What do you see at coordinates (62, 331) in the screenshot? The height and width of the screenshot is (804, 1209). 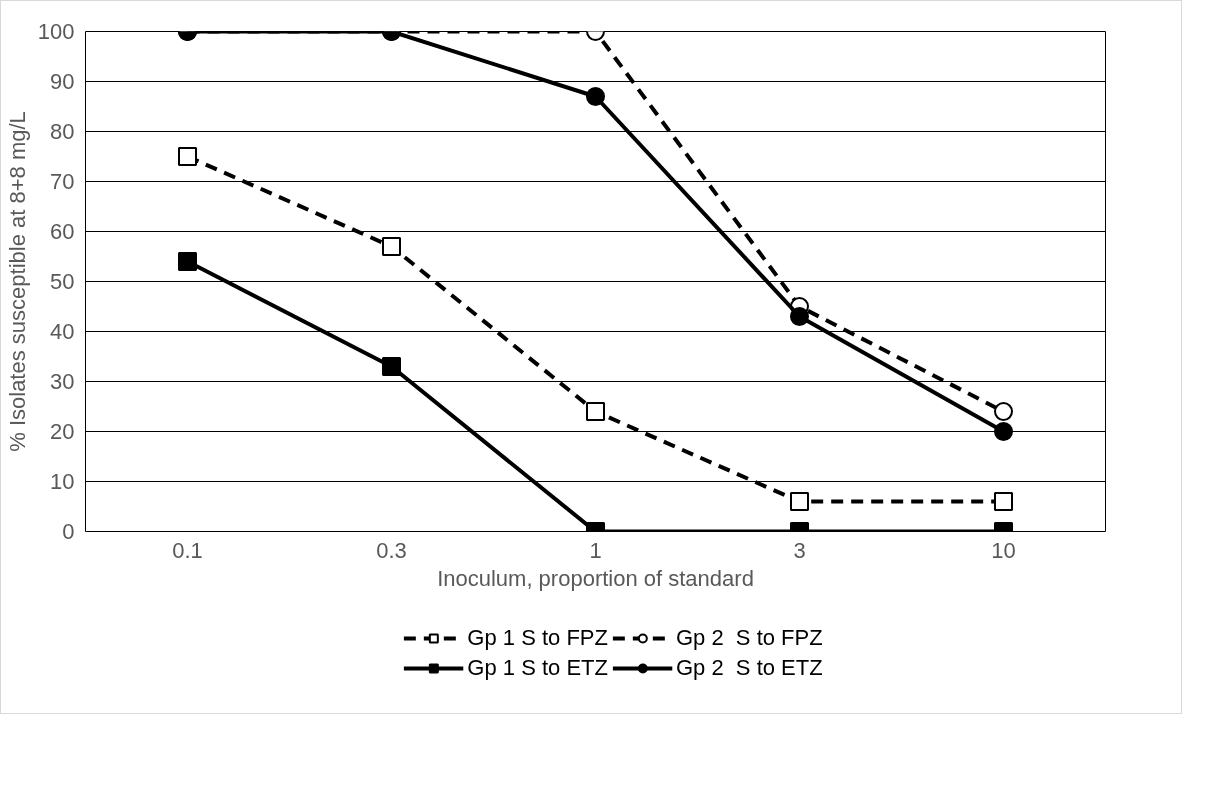 I see `y-tick-label: 40` at bounding box center [62, 331].